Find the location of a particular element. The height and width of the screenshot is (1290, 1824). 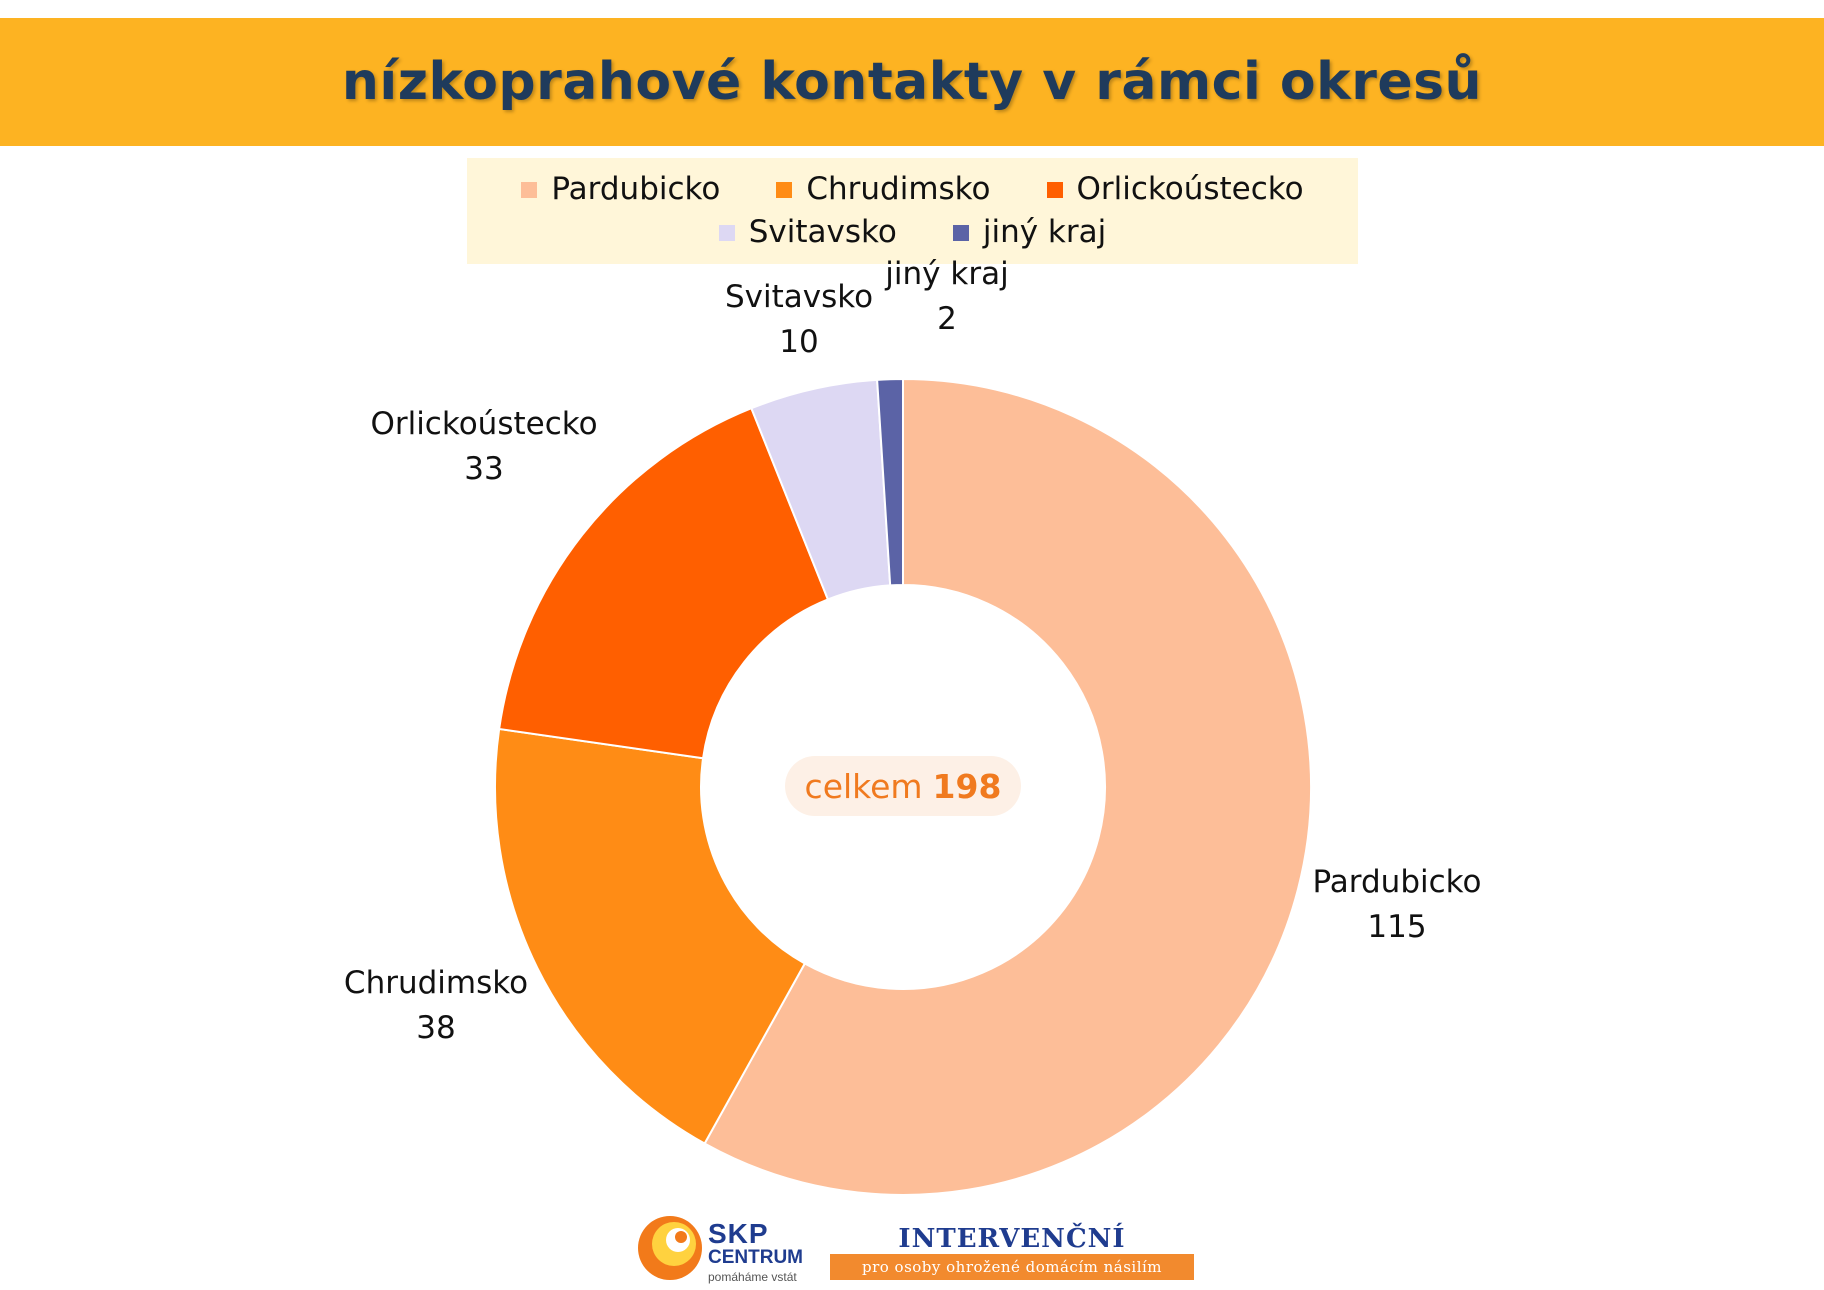

slice-label-value: 33 is located at coordinates (483, 469).